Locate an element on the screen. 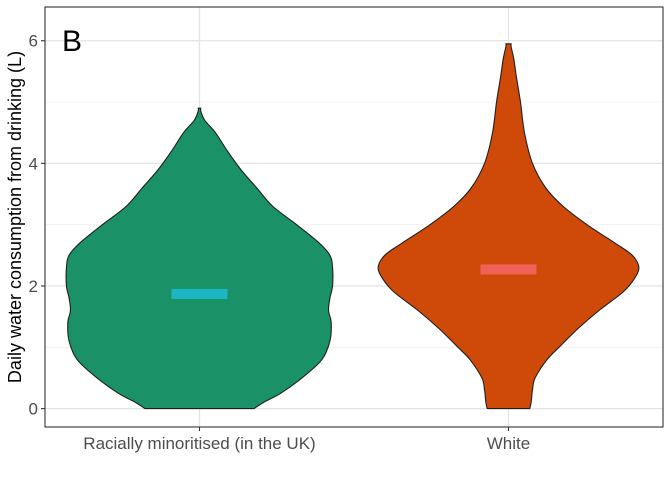  median-marker-white is located at coordinates (508, 269).